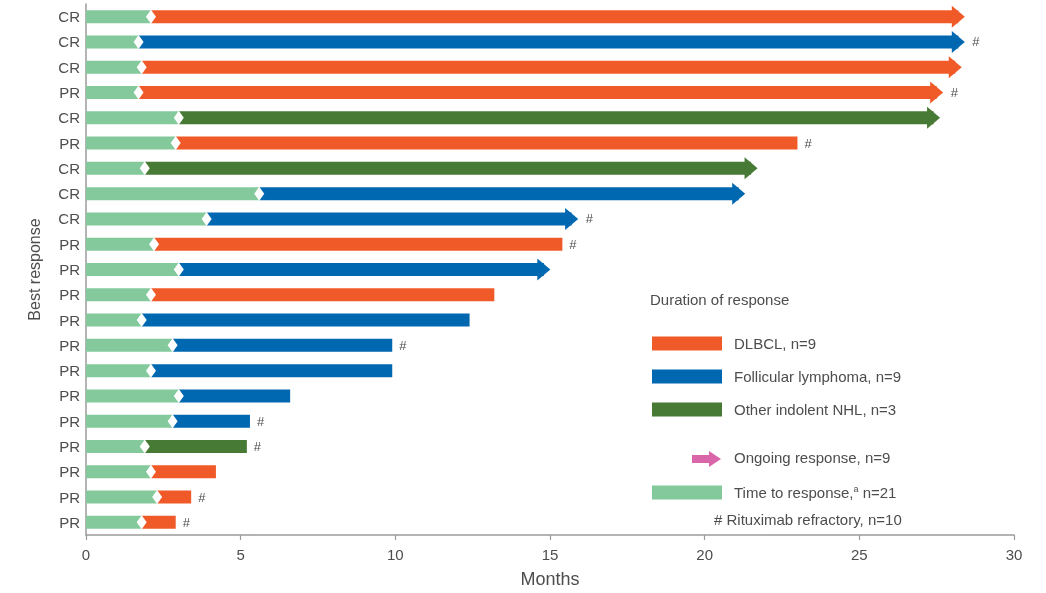  Describe the element at coordinates (815, 409) in the screenshot. I see `legend-label: Other indolent NHL, n=3` at that location.